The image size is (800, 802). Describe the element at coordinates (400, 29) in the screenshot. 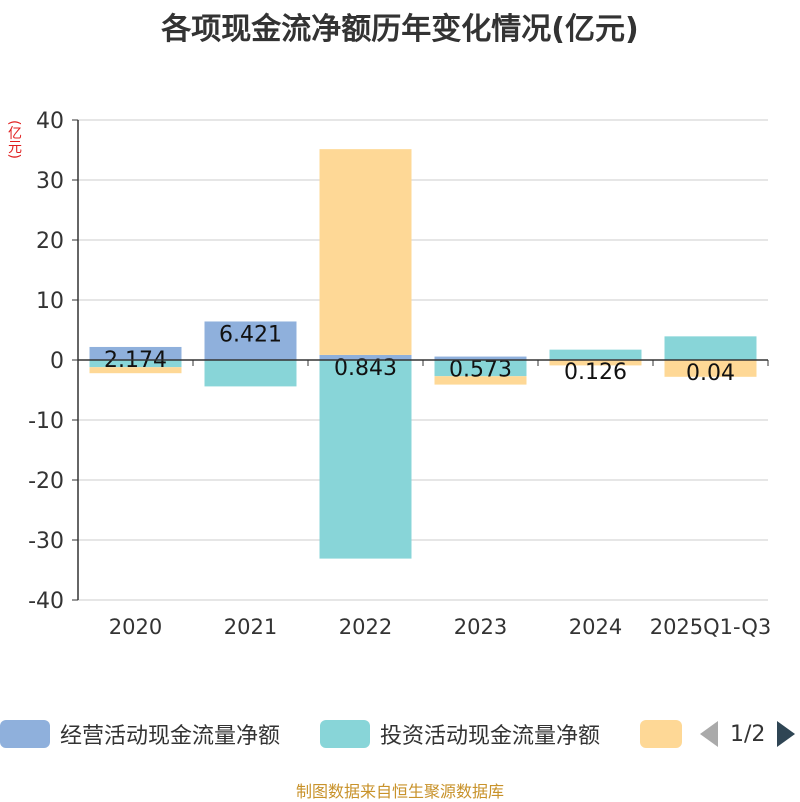

I see `chart-title: 各项现金流净额历年变化情况(亿元)` at that location.